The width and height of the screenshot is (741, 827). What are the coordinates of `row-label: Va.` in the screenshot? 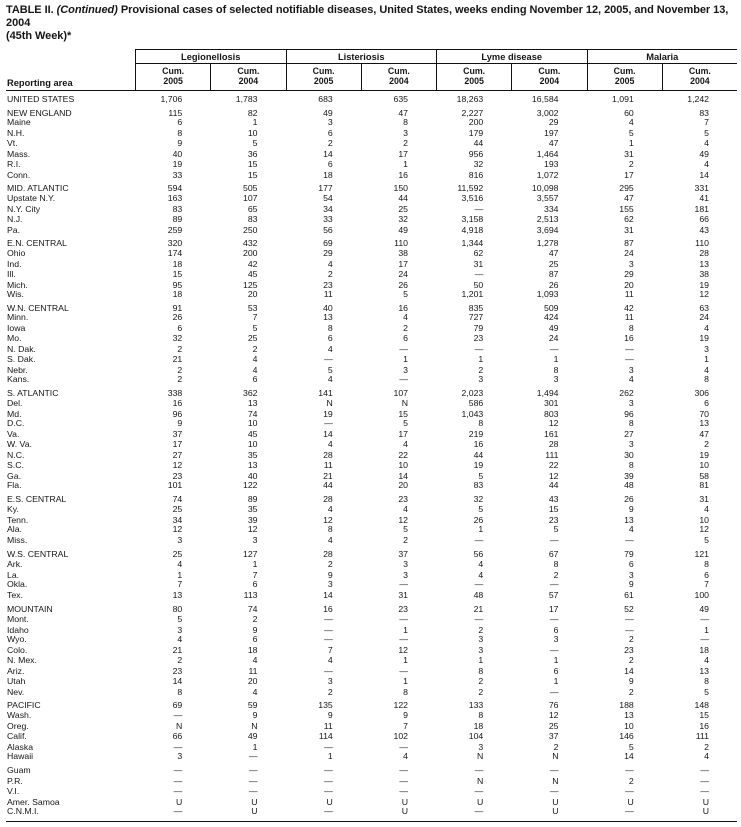 It's located at (13, 434).